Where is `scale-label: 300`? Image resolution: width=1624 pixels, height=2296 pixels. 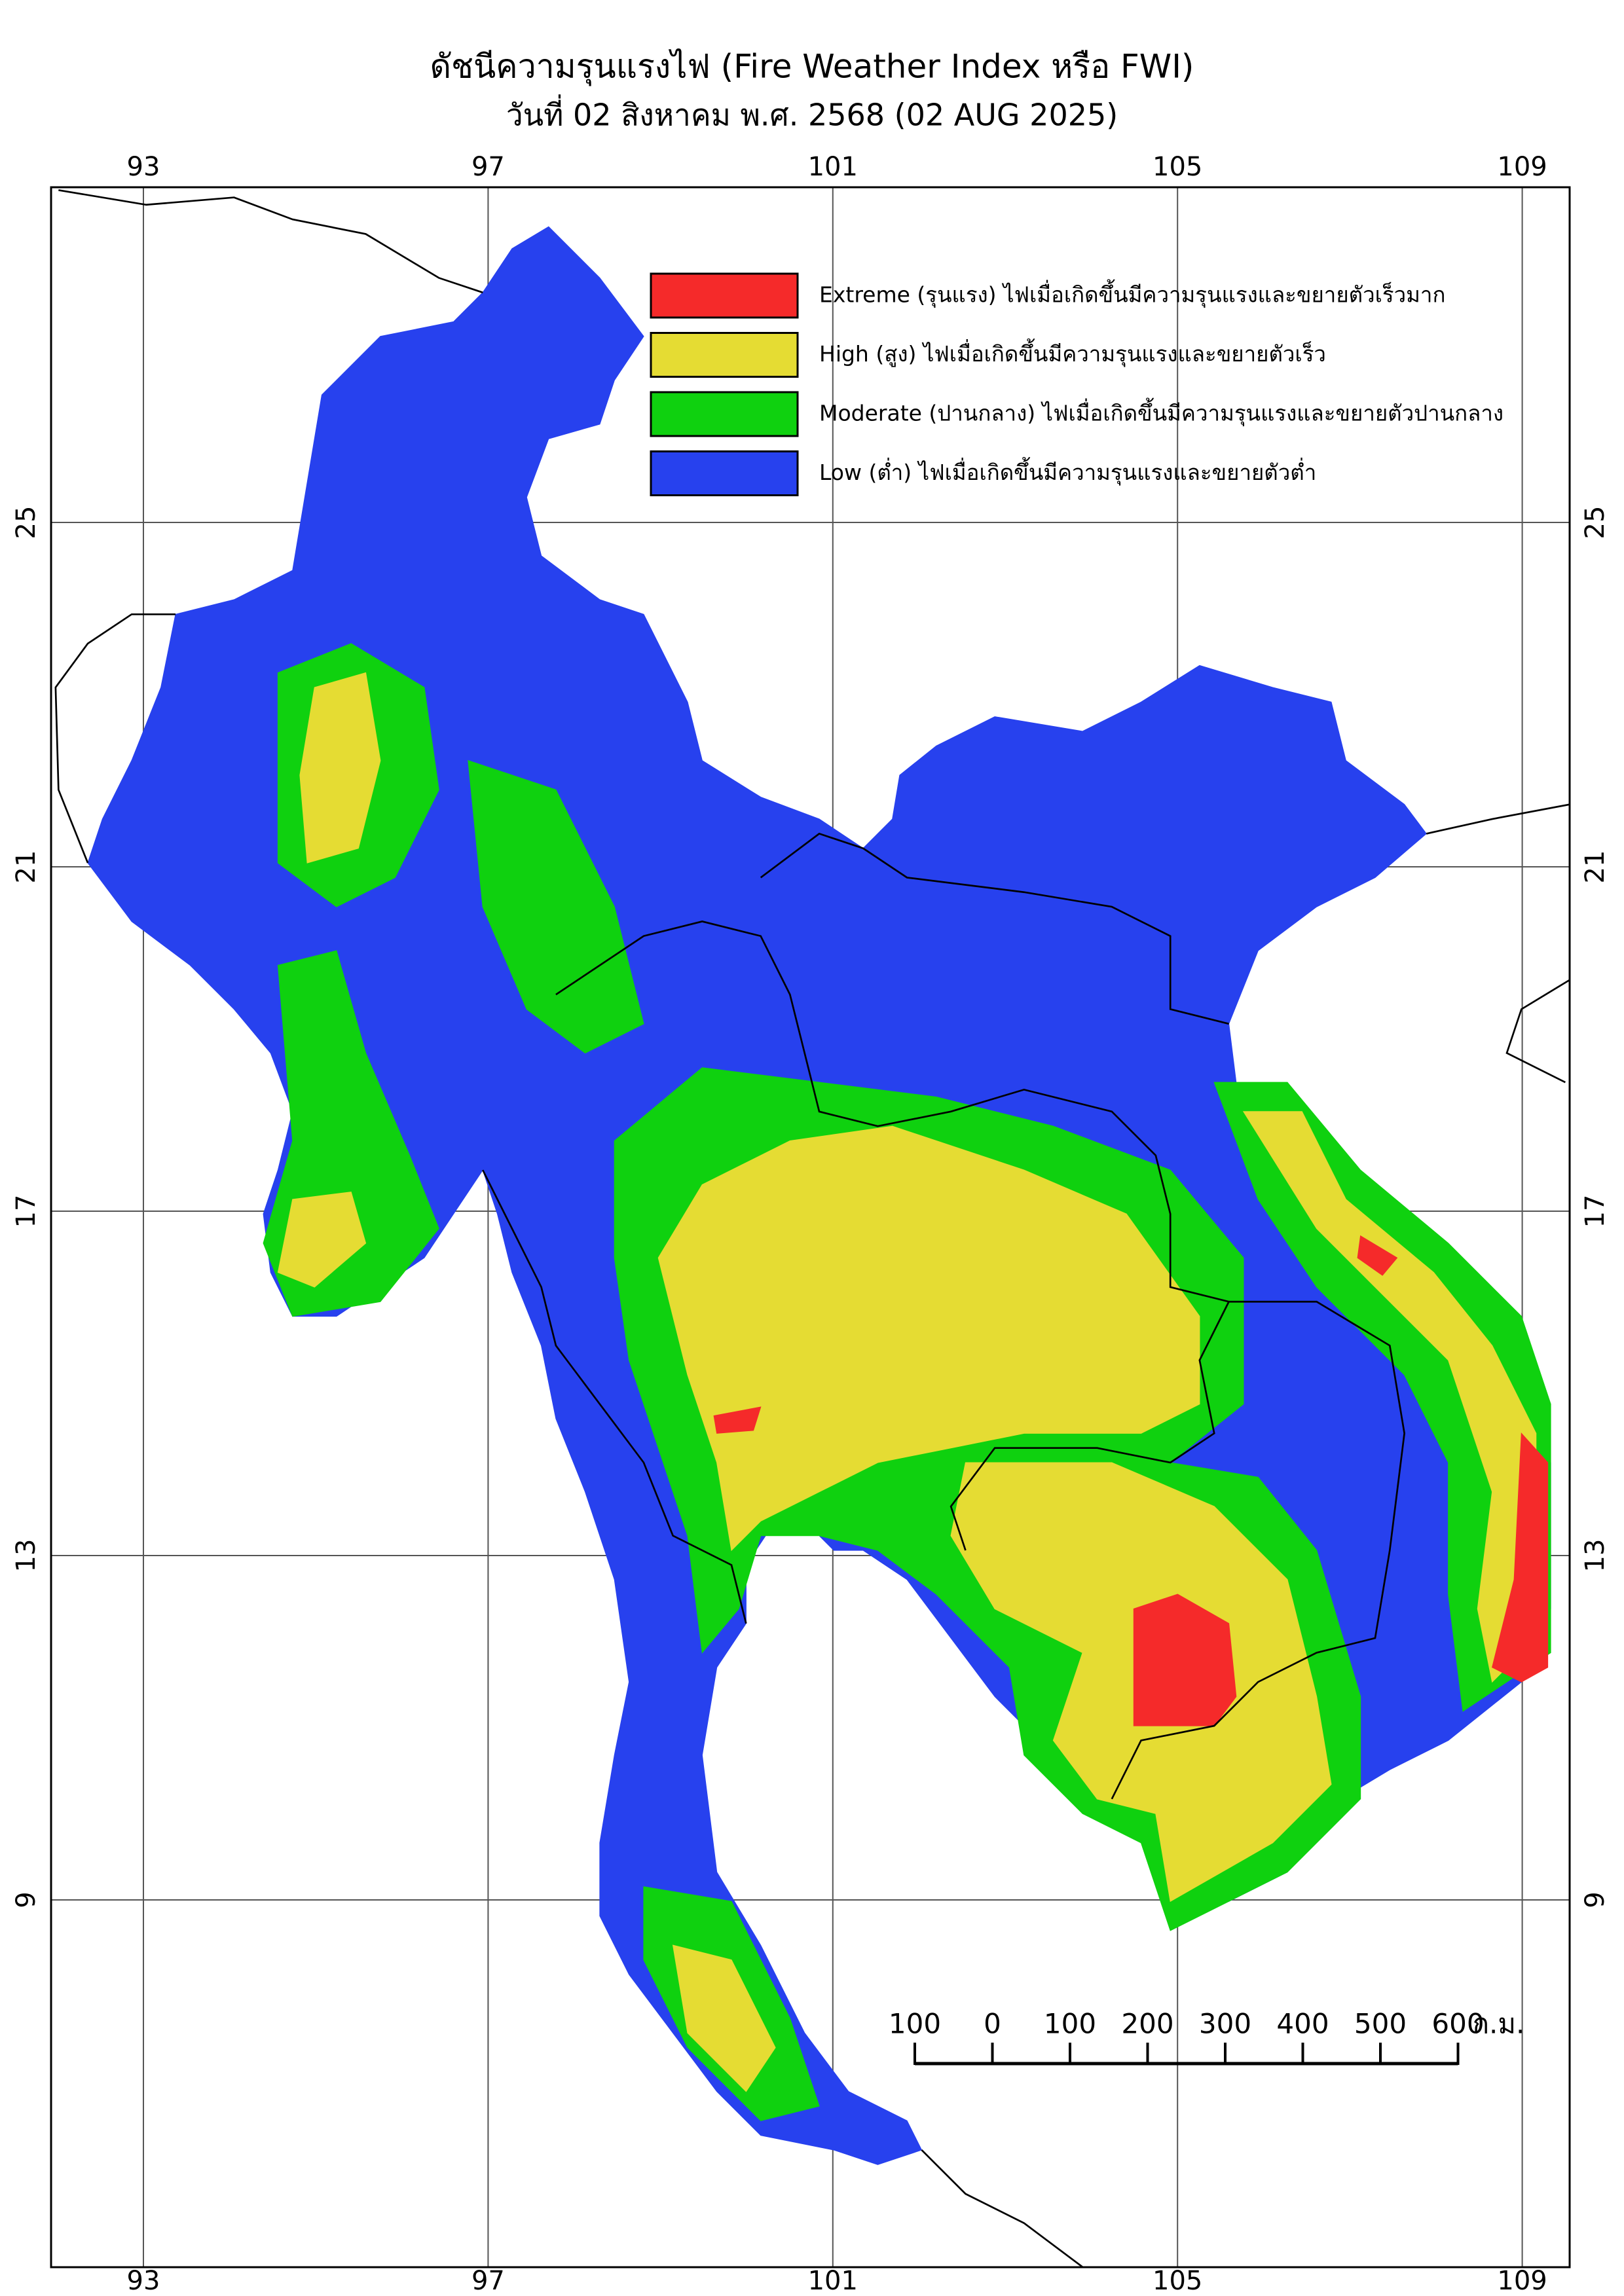 scale-label: 300 is located at coordinates (1225, 2024).